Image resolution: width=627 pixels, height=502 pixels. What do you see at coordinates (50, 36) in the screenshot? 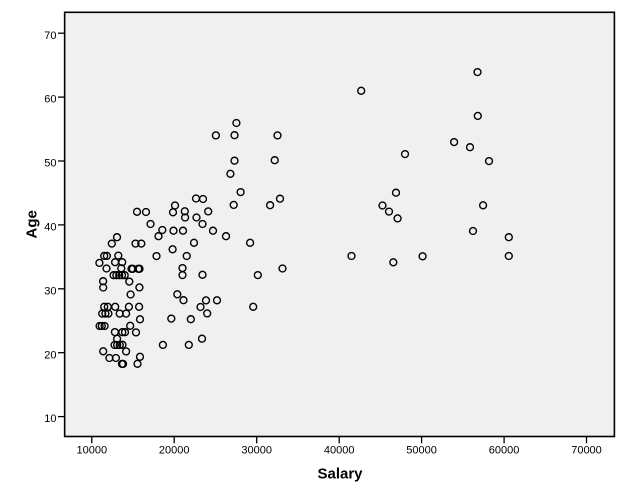
I see `svg-text: 70` at bounding box center [50, 36].